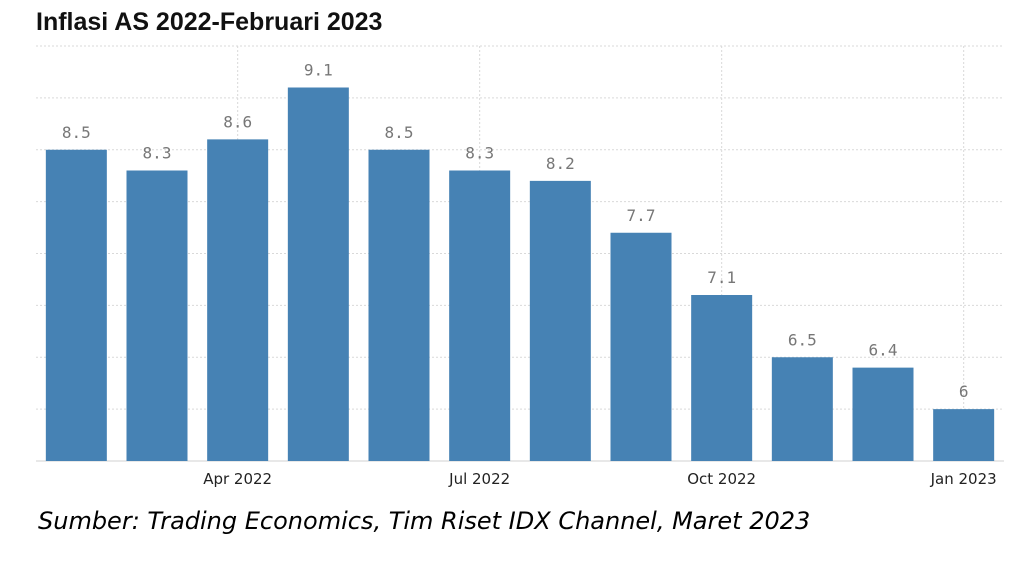  I want to click on x-axis-ticks: Apr 2022 Jul 2022 Oct 2022 Jan 2023, so click(599, 479).